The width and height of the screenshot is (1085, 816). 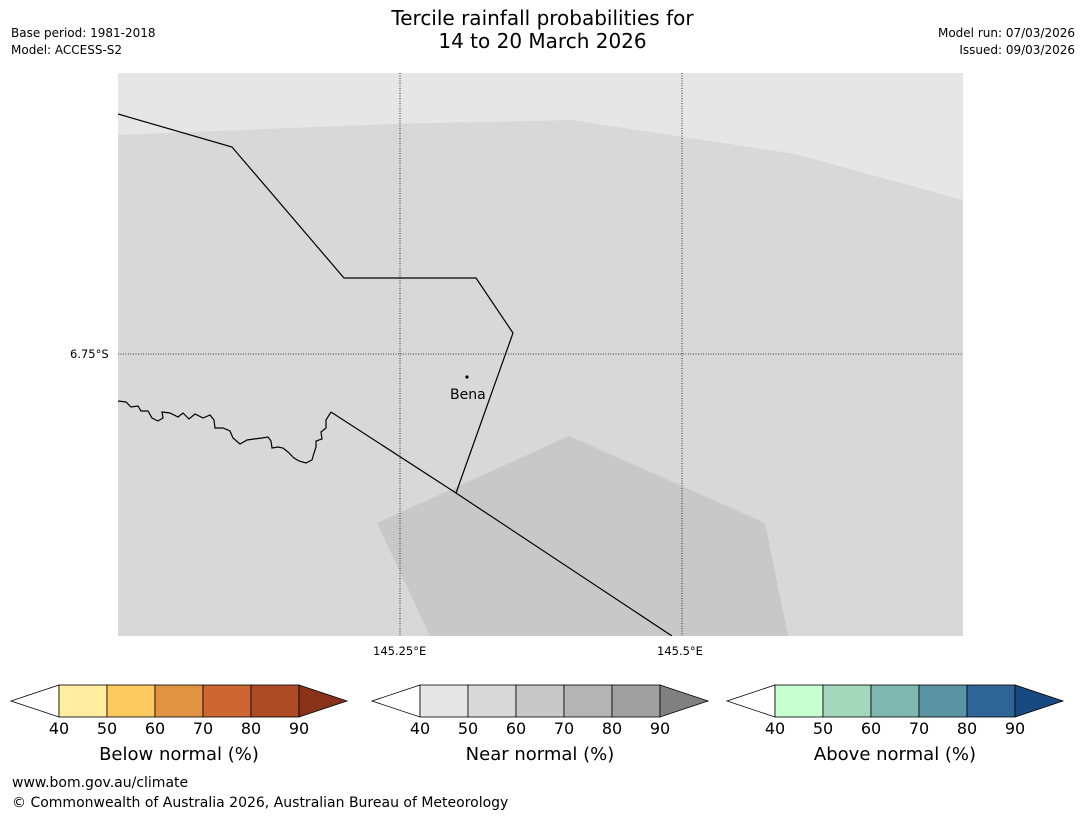 I want to click on near-normal-tick-70: 70, so click(x=564, y=728).